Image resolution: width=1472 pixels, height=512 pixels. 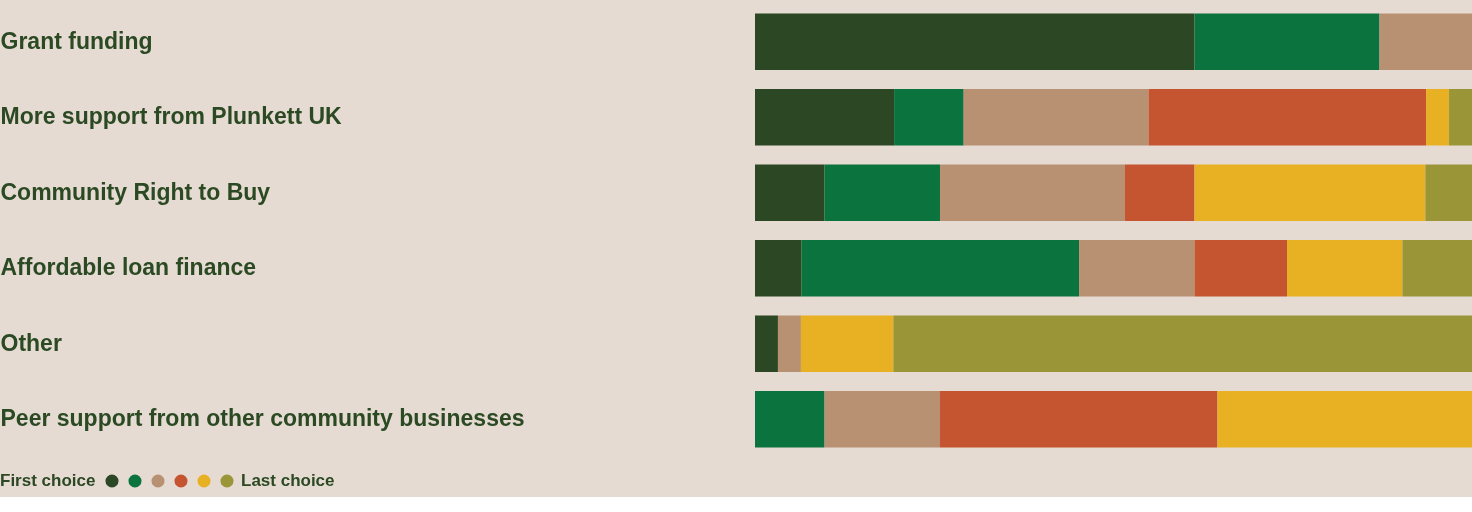 I want to click on y-tick-label: Community Right to Buy, so click(x=135, y=191).